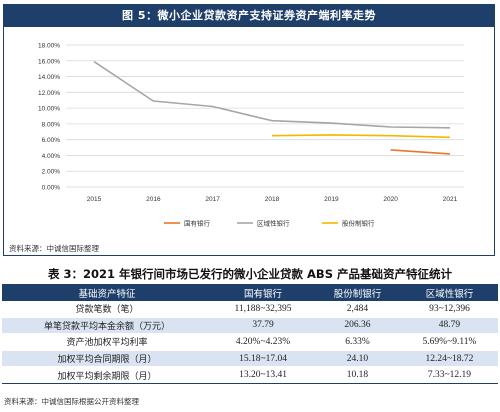 This screenshot has width=500, height=412. What do you see at coordinates (107, 309) in the screenshot?
I see `row-label: 贷款笔数（笔）` at bounding box center [107, 309].